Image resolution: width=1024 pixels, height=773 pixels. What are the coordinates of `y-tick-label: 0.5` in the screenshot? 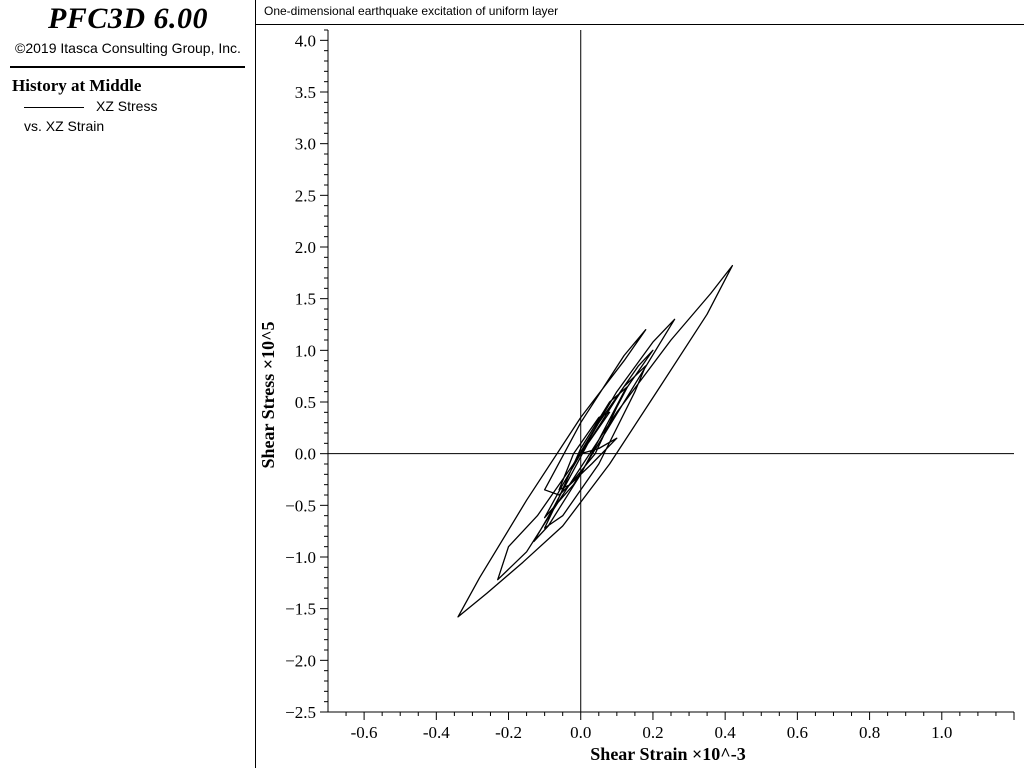 It's located at (305, 402).